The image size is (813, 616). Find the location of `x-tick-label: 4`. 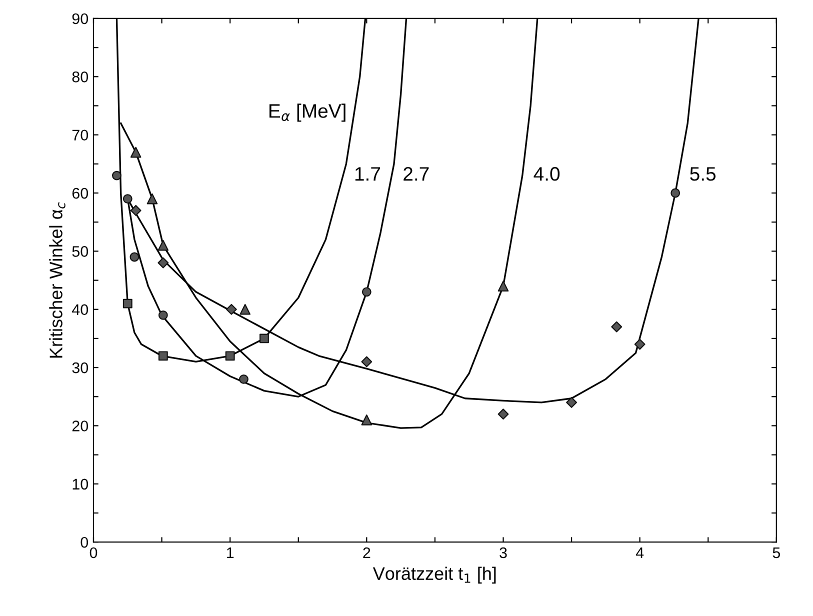

x-tick-label: 4 is located at coordinates (640, 553).